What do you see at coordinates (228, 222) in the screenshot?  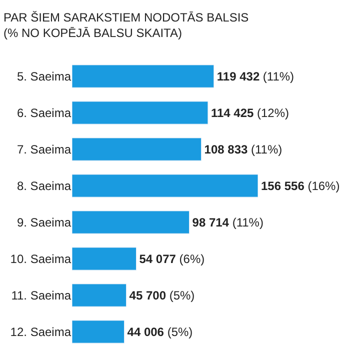 I see `data-label: 98 714 (11%)` at bounding box center [228, 222].